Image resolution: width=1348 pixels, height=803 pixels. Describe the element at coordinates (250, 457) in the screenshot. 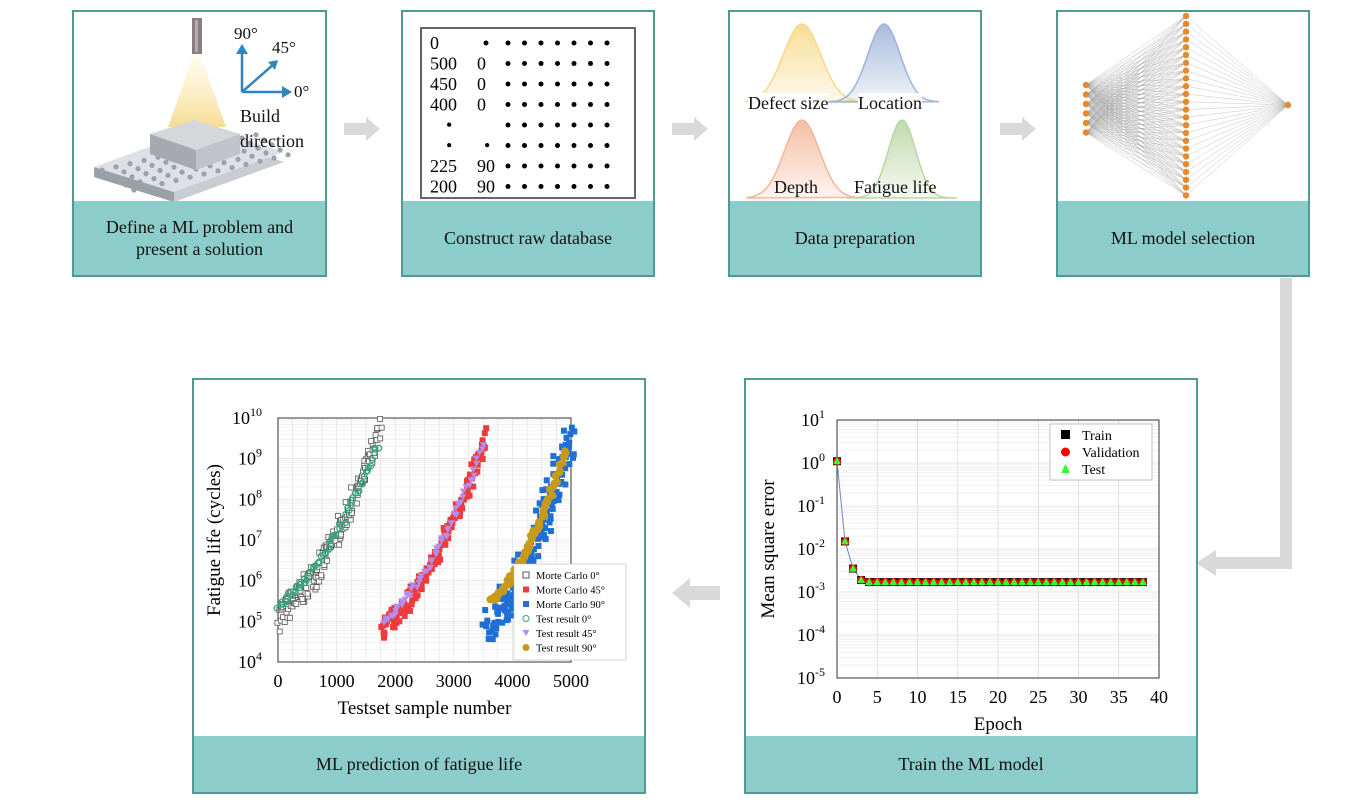

I see `y-tick-label: 109` at that location.